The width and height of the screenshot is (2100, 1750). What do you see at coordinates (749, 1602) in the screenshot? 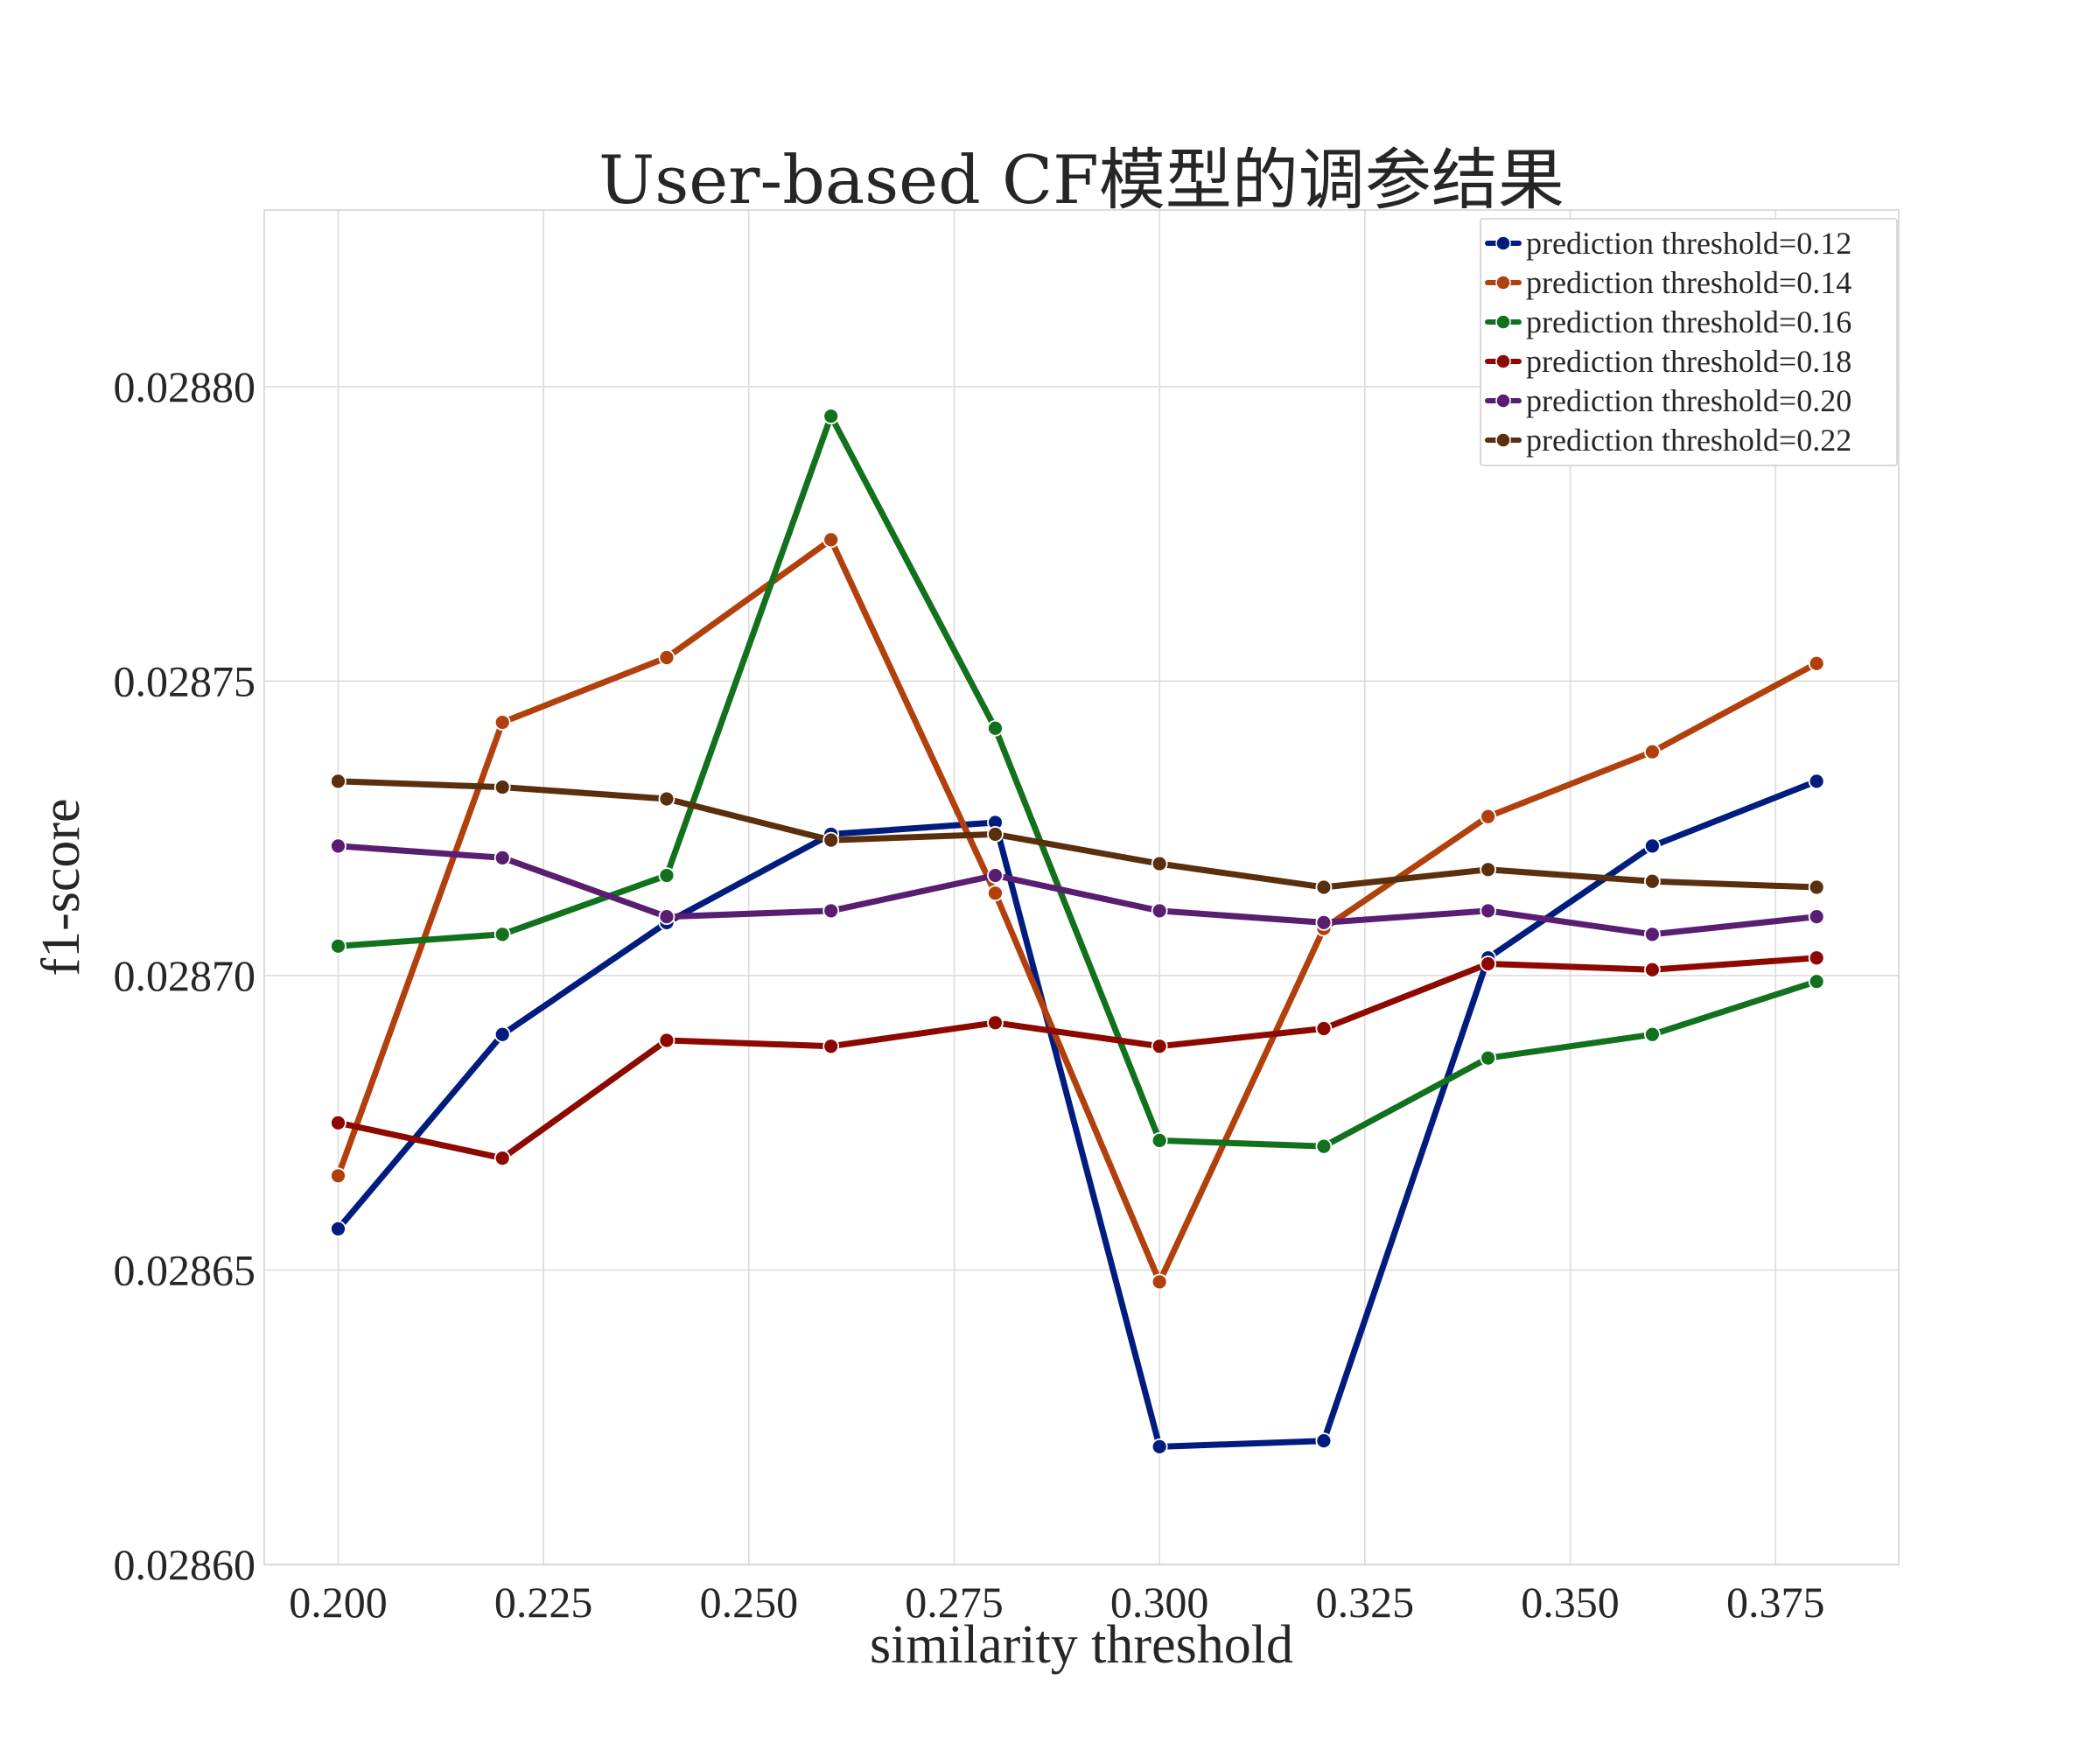
I see `x-tick-label: 0.250` at bounding box center [749, 1602].